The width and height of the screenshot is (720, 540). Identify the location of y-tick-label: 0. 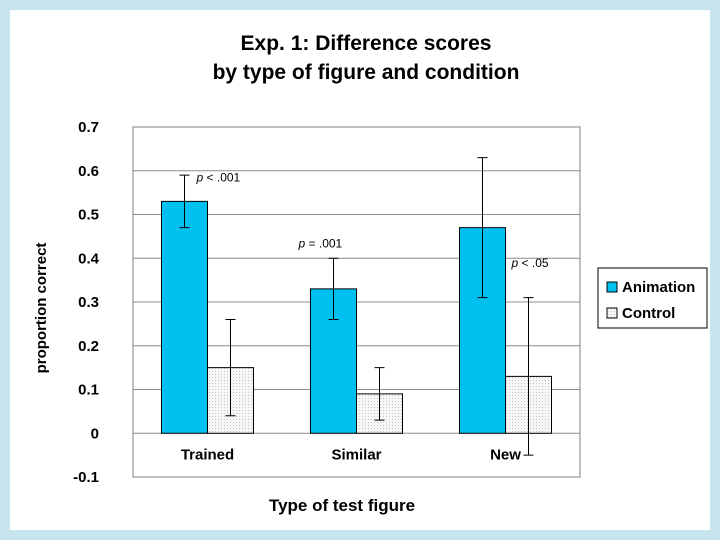
(95, 433).